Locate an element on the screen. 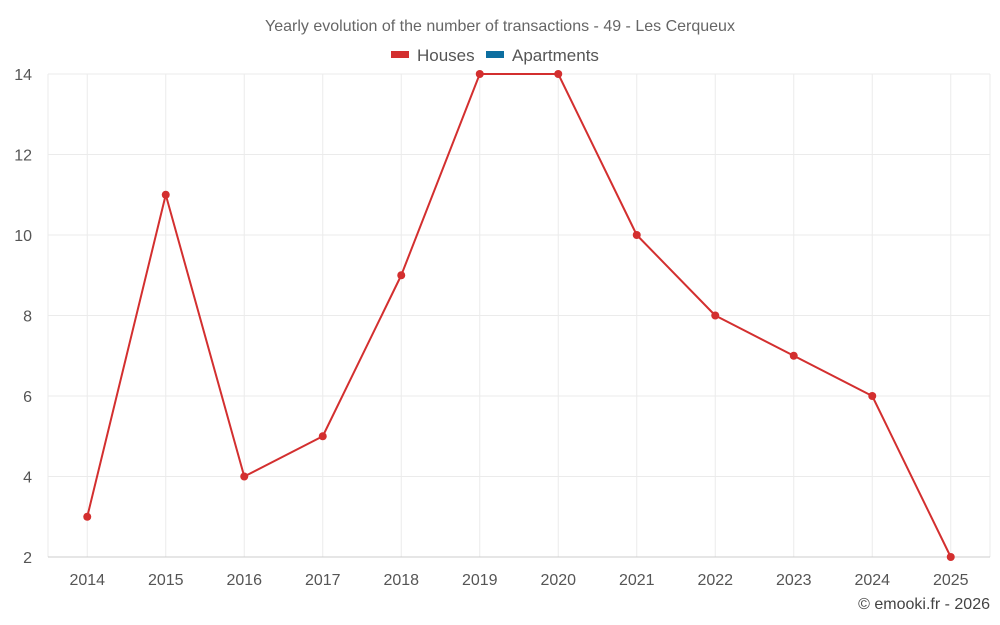 This screenshot has width=1000, height=625. x-tick-label-2024: 2024 is located at coordinates (872, 580).